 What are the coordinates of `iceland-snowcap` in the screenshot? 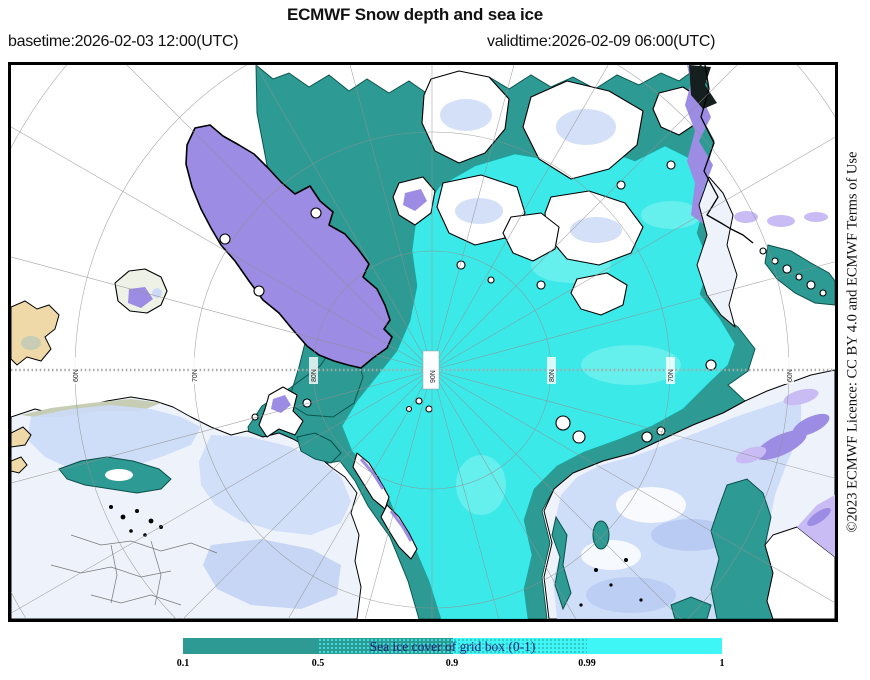 It's located at (140, 297).